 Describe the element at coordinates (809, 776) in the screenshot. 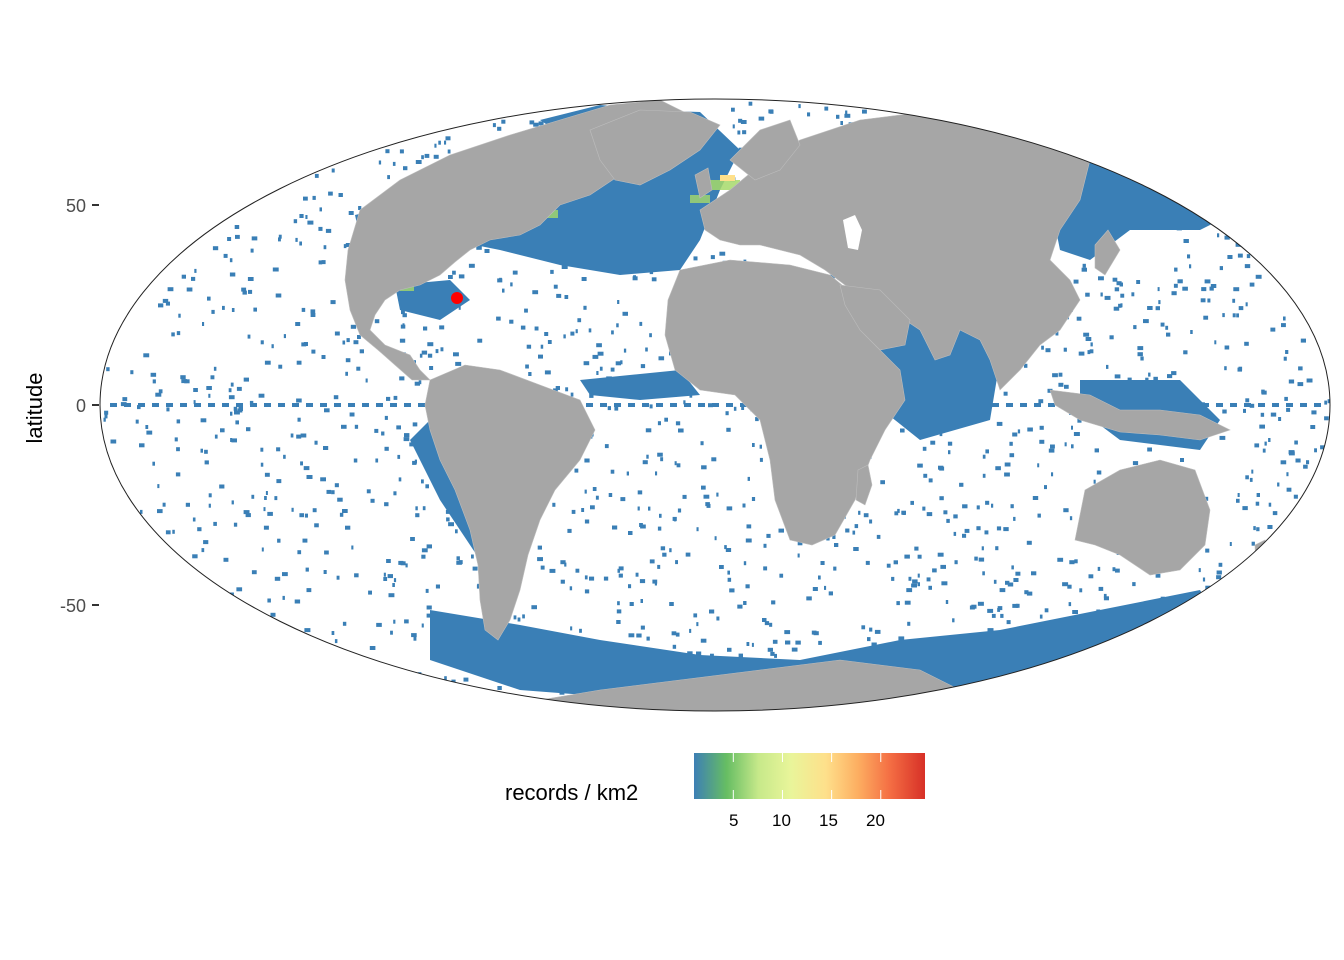

I see `colorbar-gradient` at that location.